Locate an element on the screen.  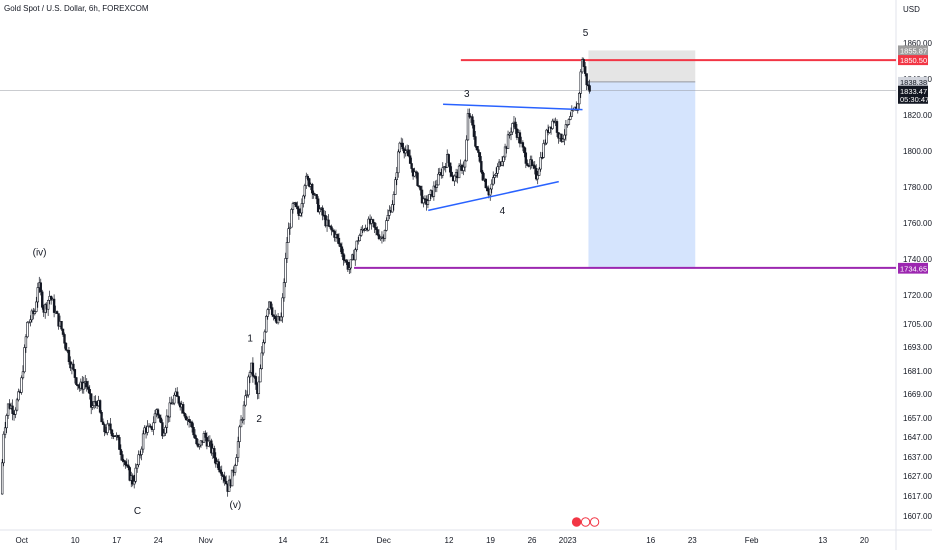
x-tick-label: 19 is located at coordinates (490, 540).